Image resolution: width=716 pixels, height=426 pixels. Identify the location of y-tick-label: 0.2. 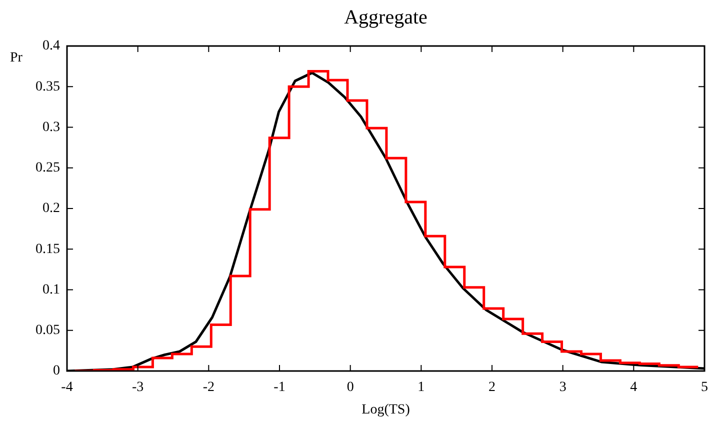
(51, 208).